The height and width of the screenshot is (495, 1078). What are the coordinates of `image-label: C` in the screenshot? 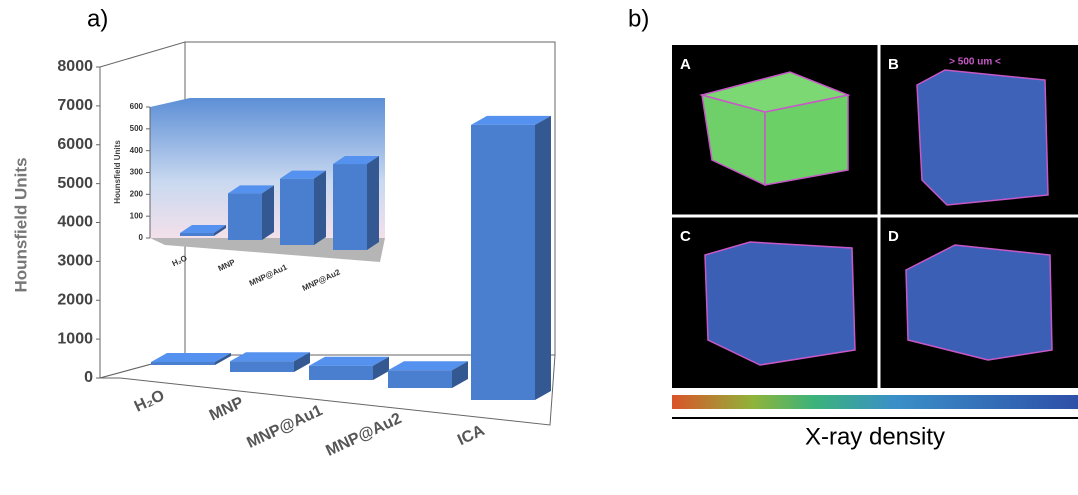 It's located at (685, 236).